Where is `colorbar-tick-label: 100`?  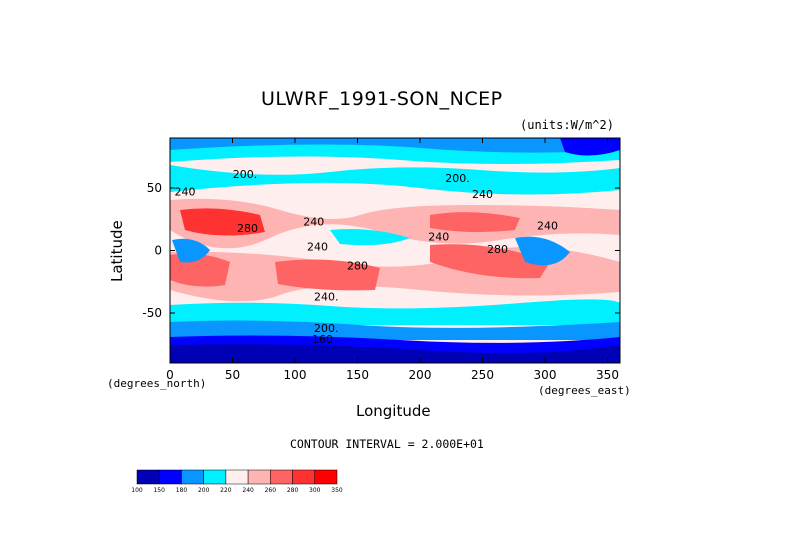 colorbar-tick-label: 100 is located at coordinates (137, 490).